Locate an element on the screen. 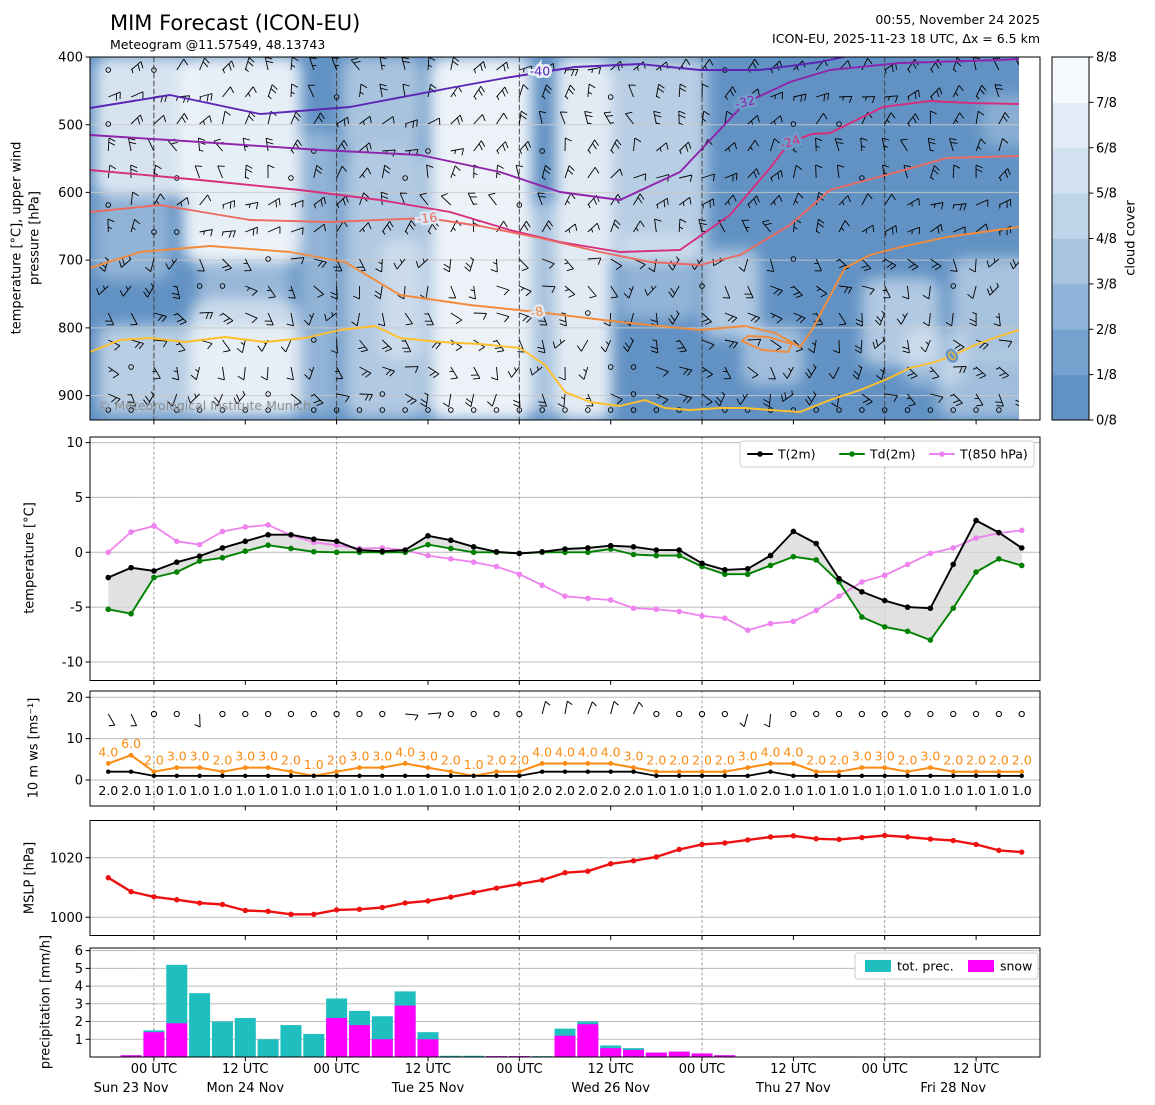 This screenshot has width=1155, height=1105. cloud-cover-colorbar: 0/8 1/8 2/8 3/8 4/8 5/8 6/8 7/8 8/8 is located at coordinates (1084, 240).